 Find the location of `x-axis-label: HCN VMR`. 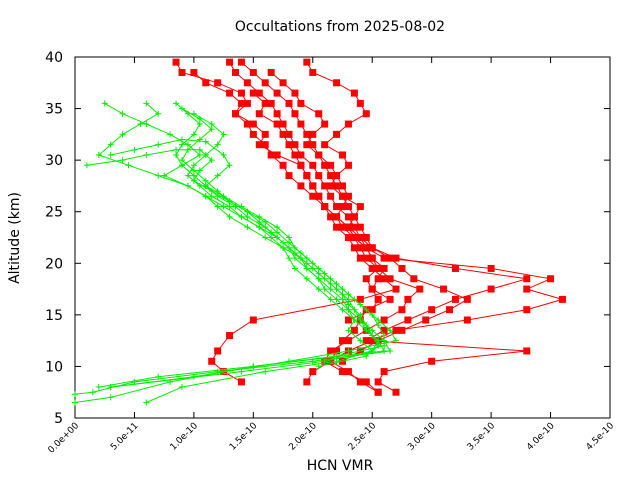

x-axis-label: HCN VMR is located at coordinates (340, 466).